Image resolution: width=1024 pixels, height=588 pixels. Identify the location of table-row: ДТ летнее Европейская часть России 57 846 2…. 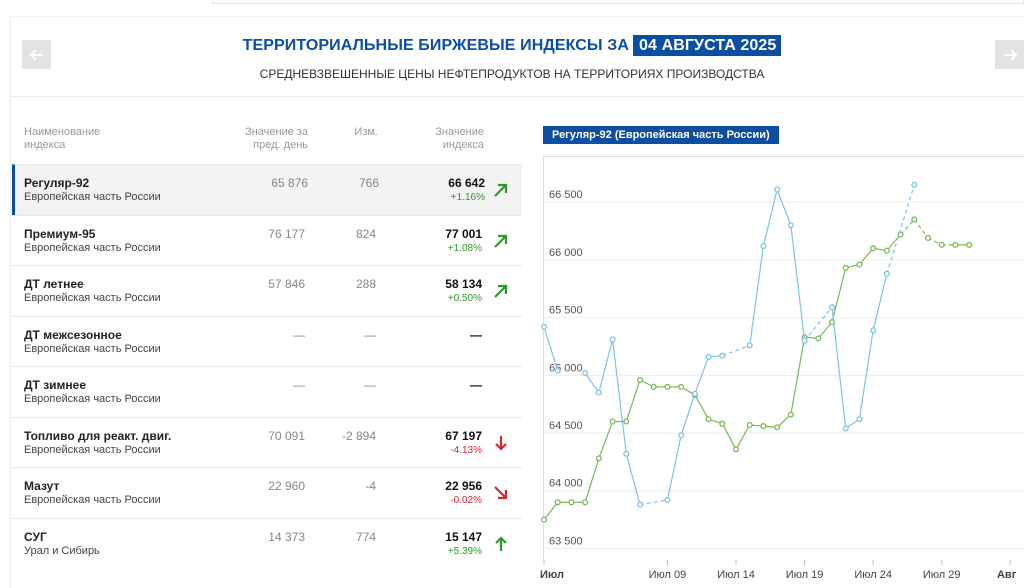
(267, 290).